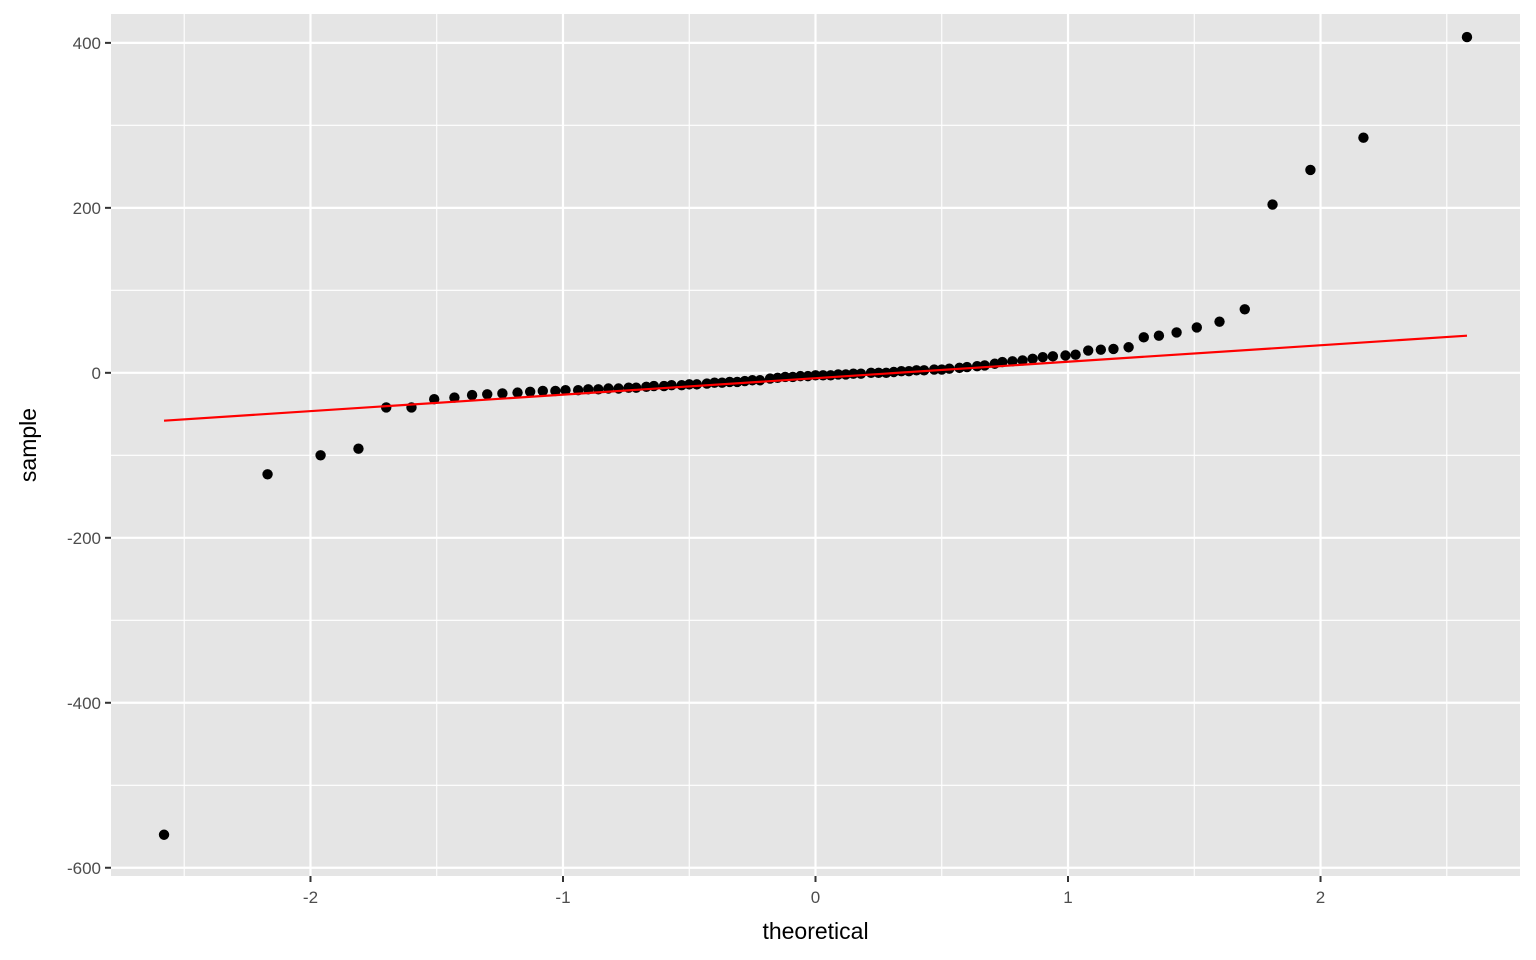 The image size is (1536, 960). What do you see at coordinates (84, 538) in the screenshot?
I see `y-tick-label: -200` at bounding box center [84, 538].